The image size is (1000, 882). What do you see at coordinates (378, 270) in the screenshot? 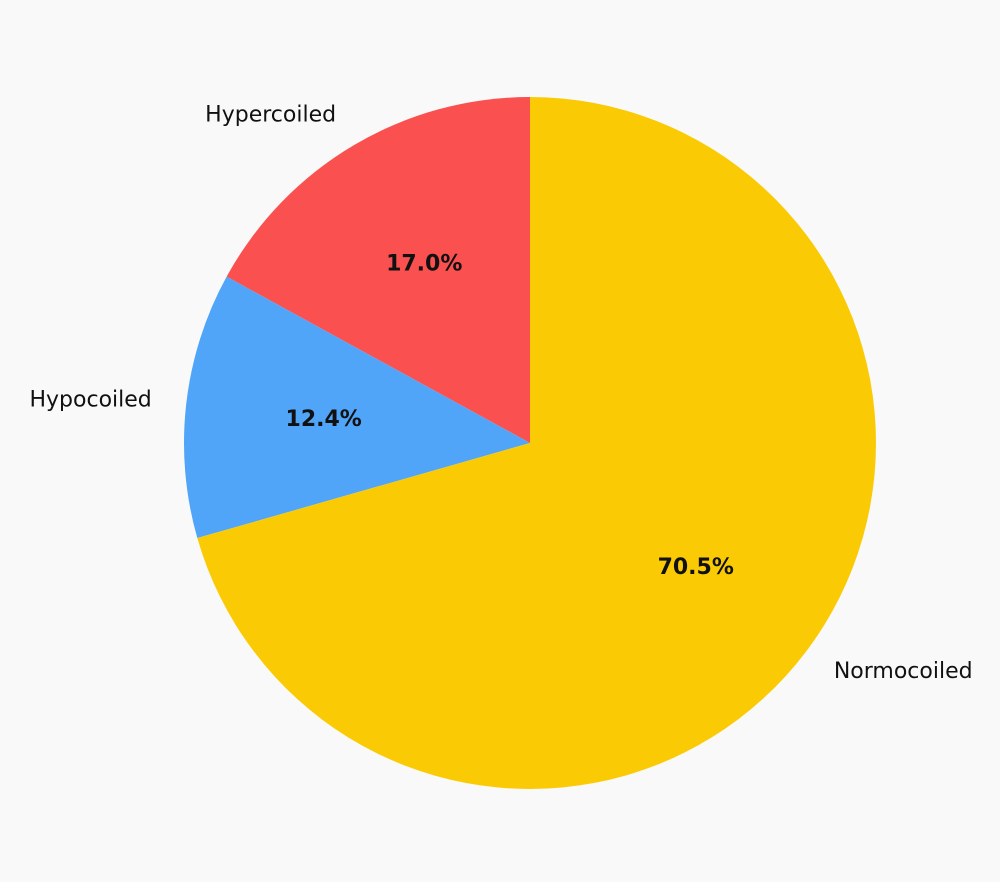
I see `pie-slice-hypercoiled` at bounding box center [378, 270].